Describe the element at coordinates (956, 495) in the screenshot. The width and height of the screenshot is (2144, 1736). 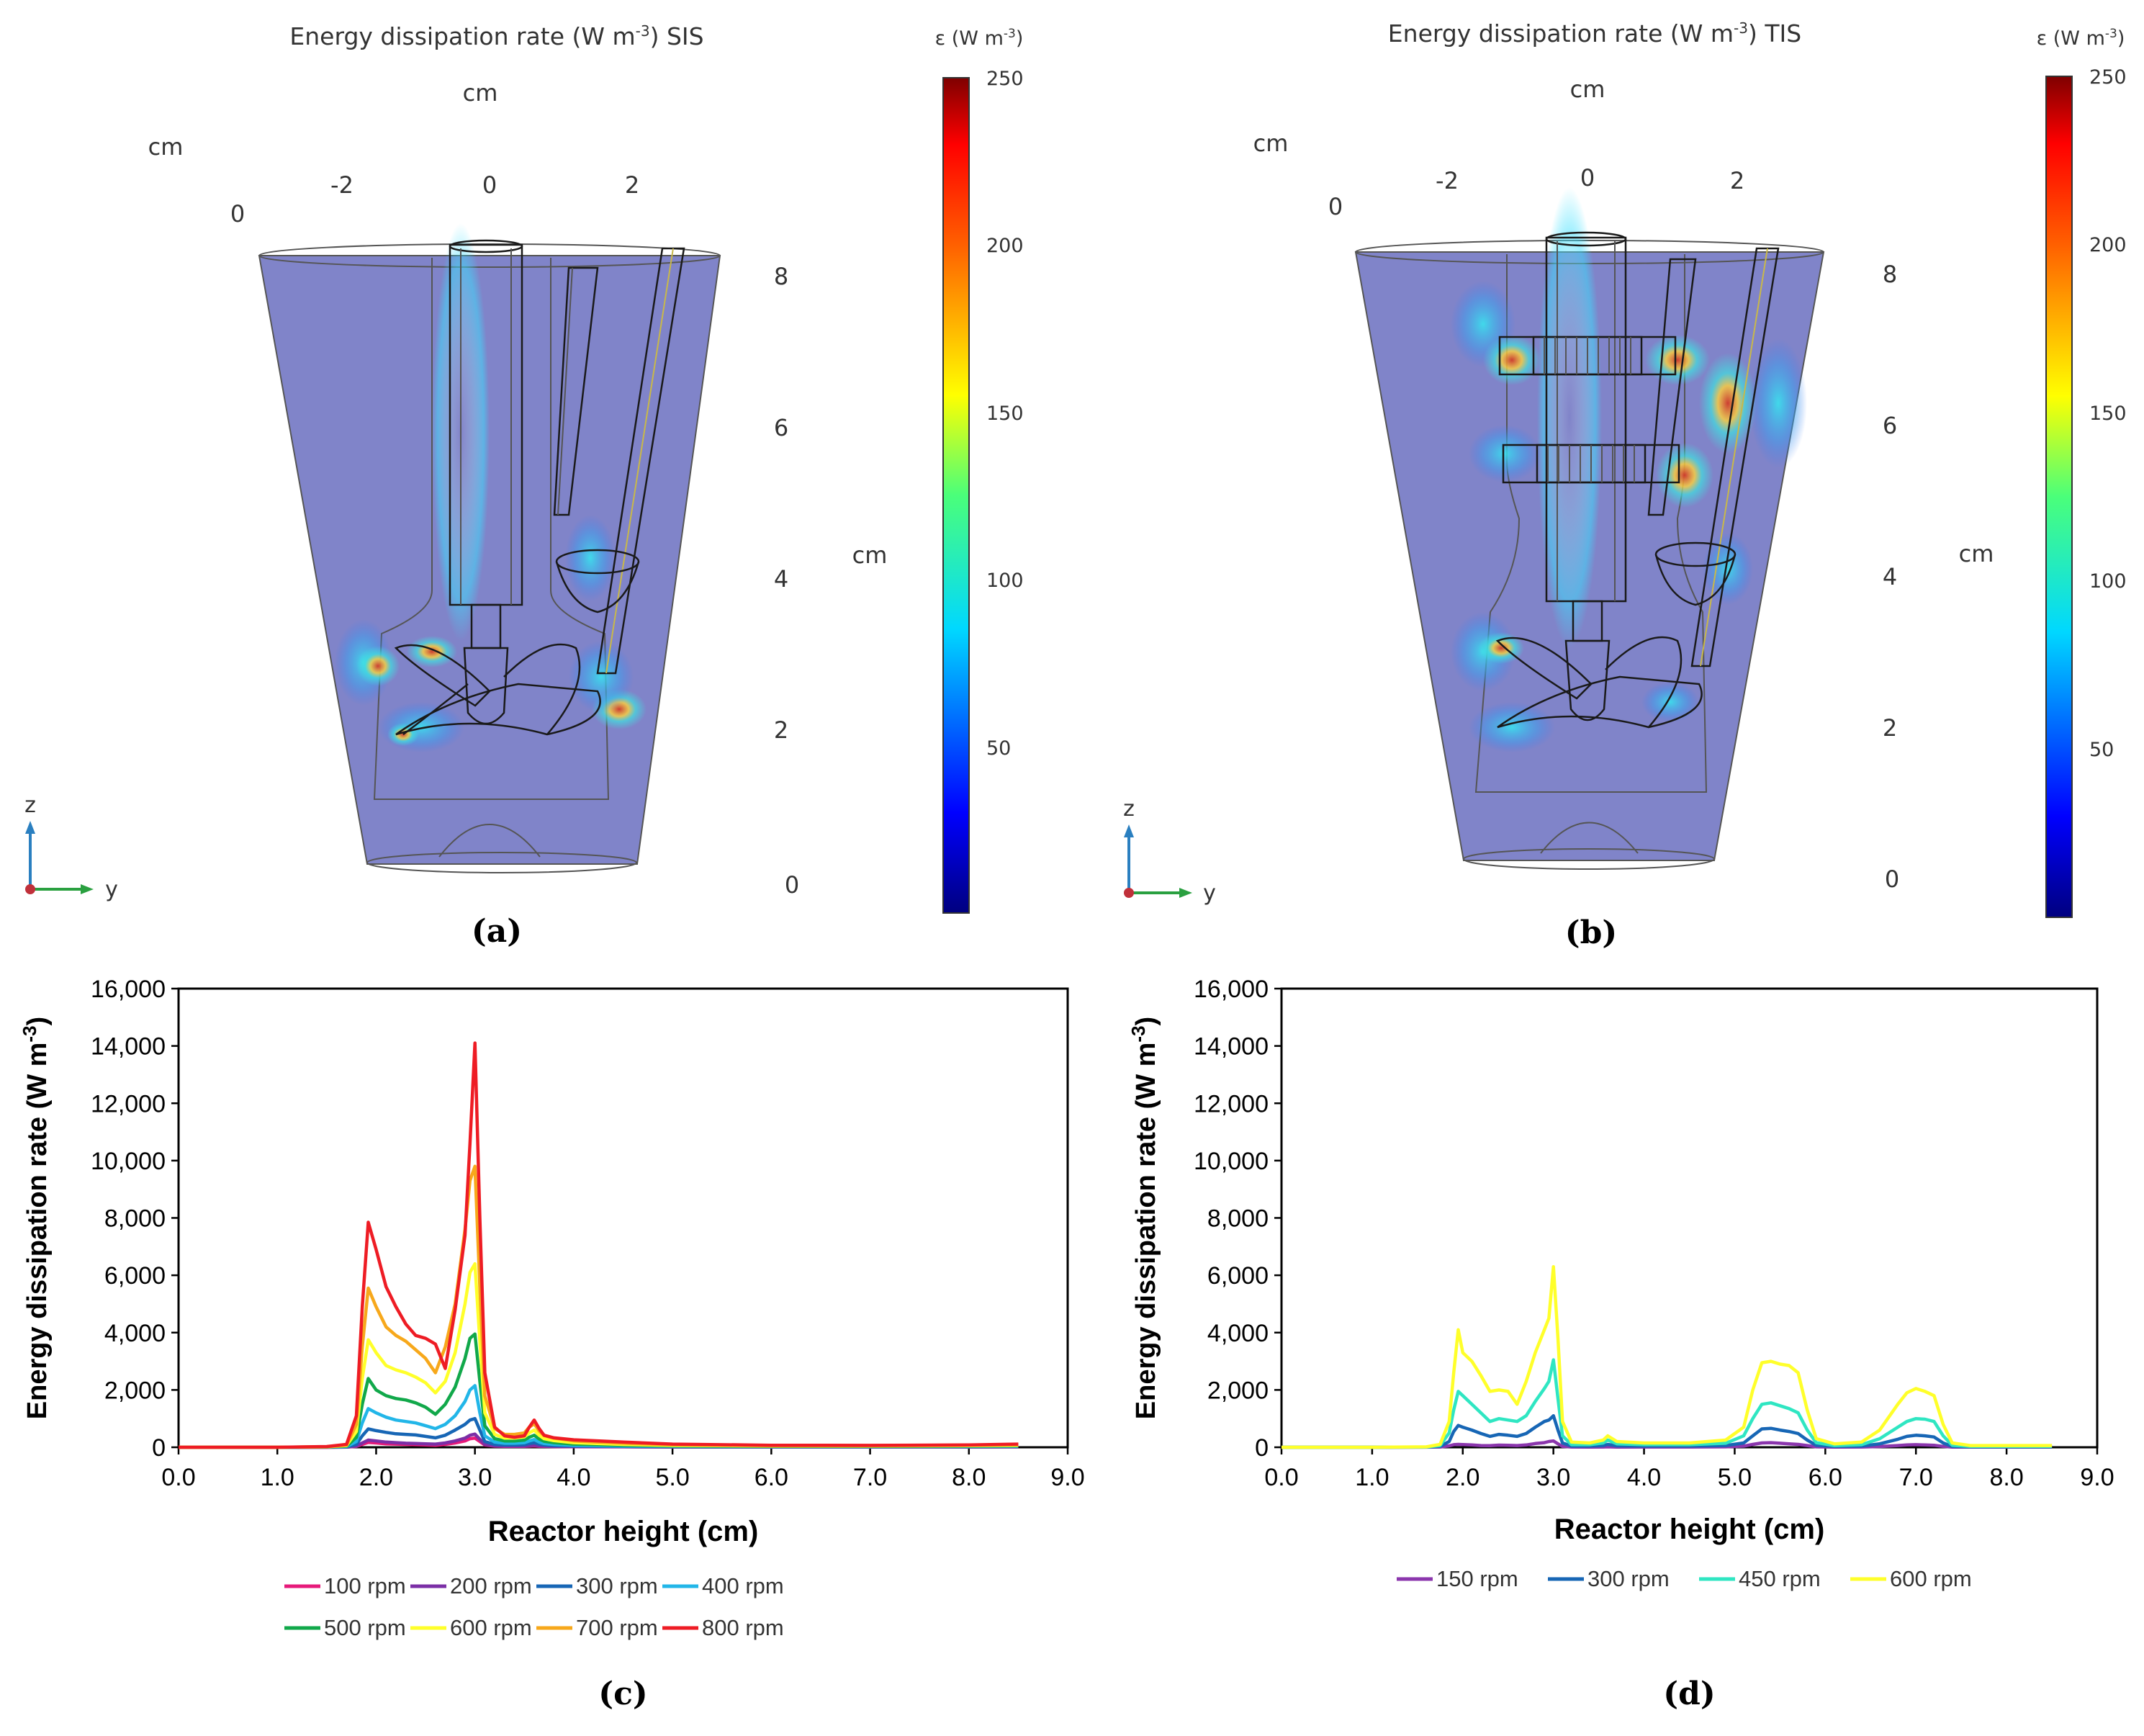
I see `colorbar-a` at that location.